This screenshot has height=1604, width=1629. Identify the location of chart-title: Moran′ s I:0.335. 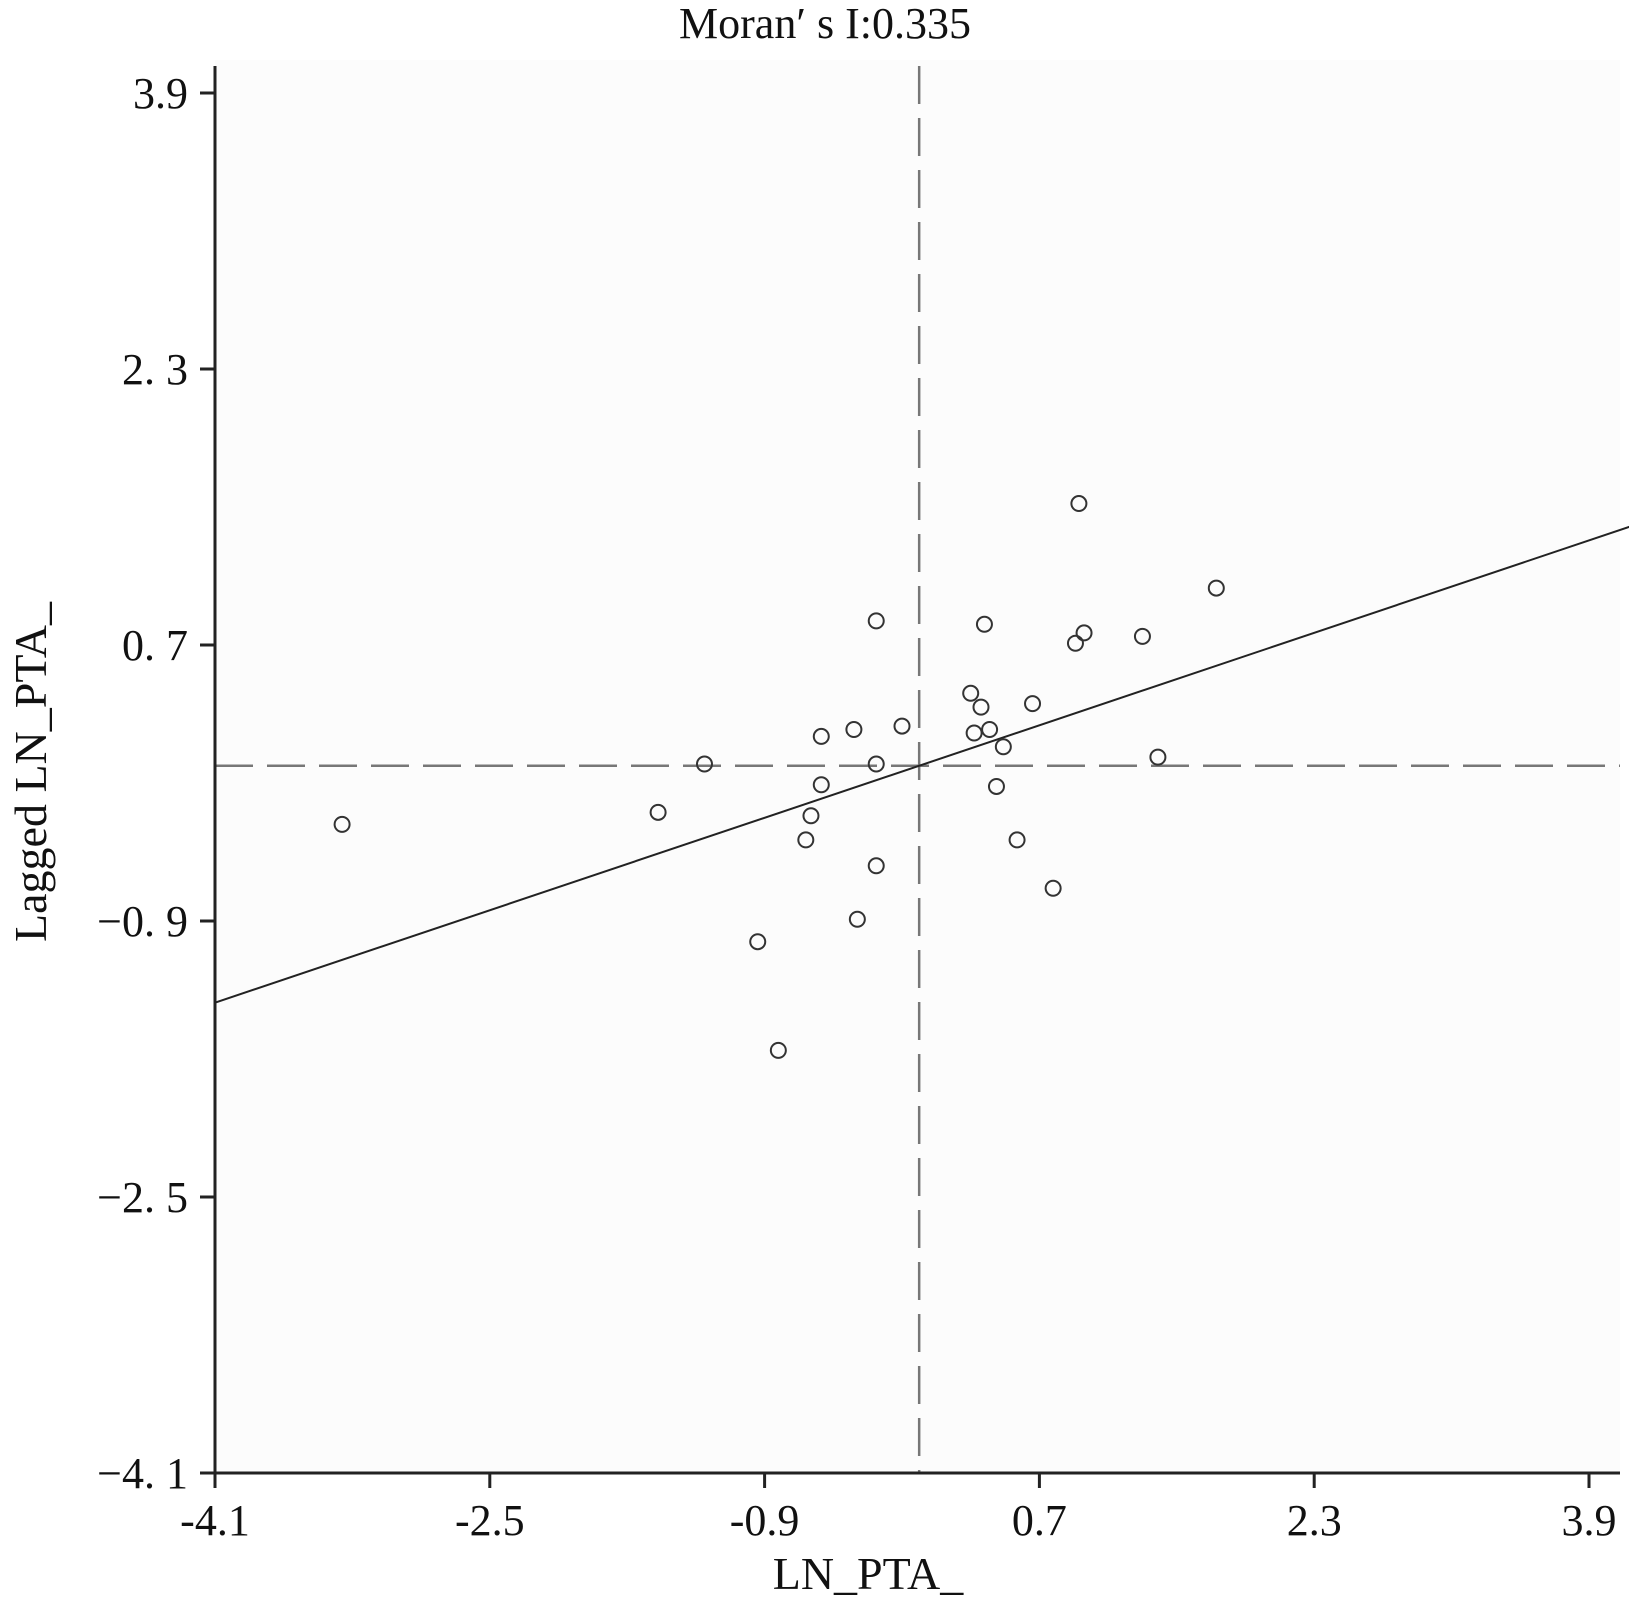
(825, 24).